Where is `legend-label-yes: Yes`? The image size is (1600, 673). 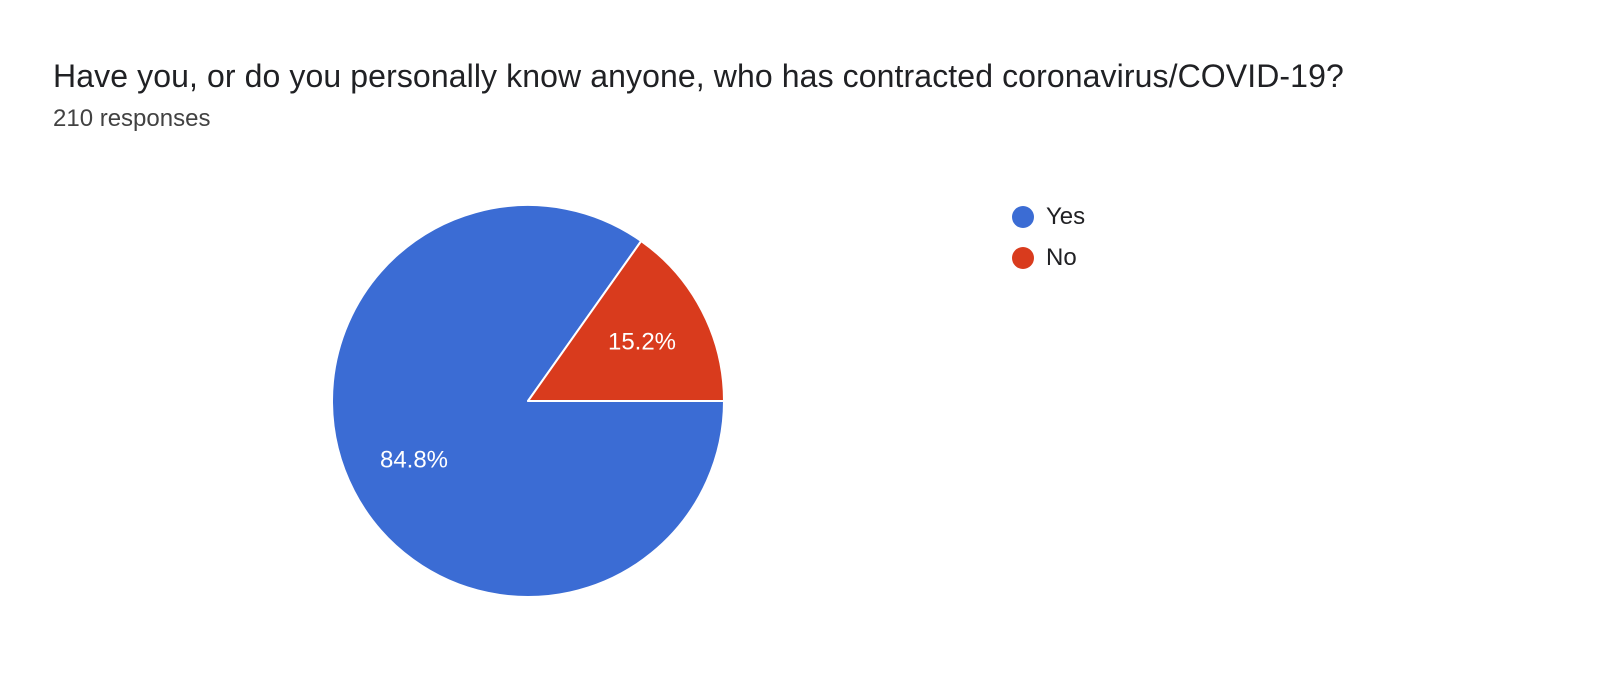
legend-label-yes: Yes is located at coordinates (1066, 216).